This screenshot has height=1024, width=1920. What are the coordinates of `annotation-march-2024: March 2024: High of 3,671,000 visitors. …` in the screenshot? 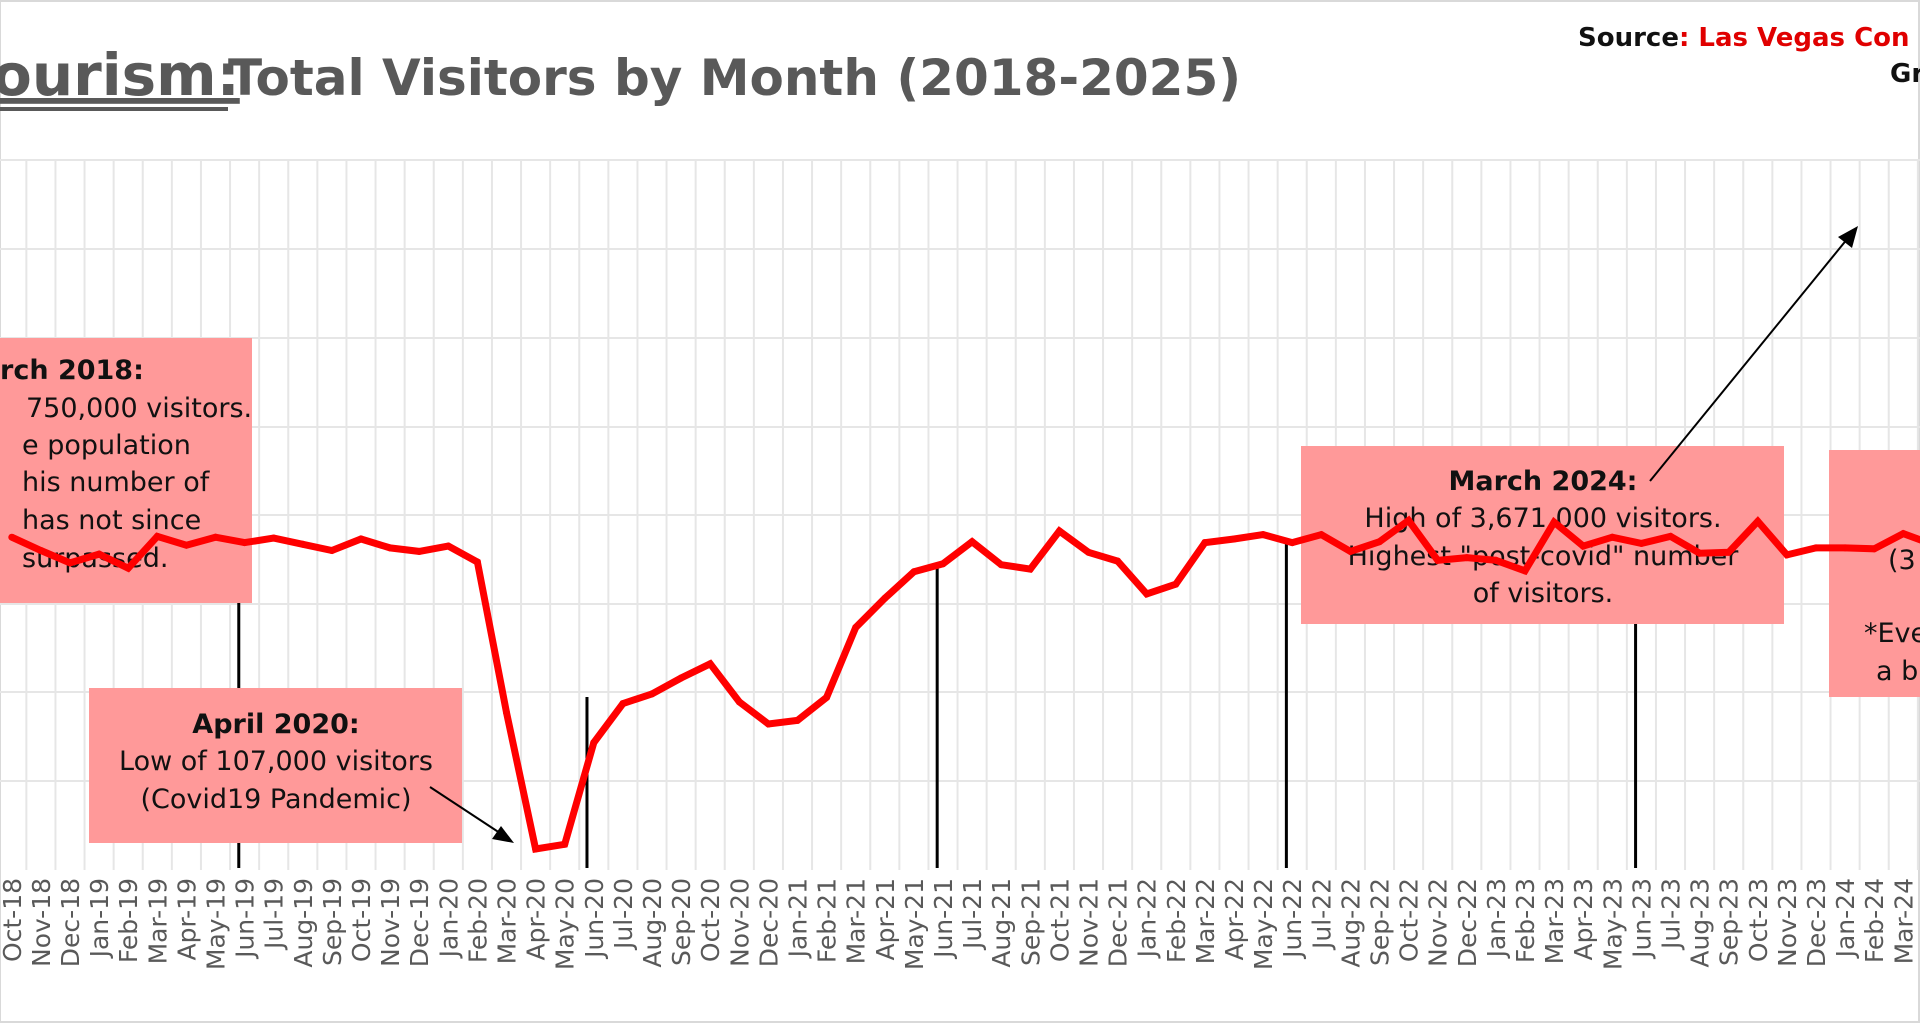 It's located at (1542, 535).